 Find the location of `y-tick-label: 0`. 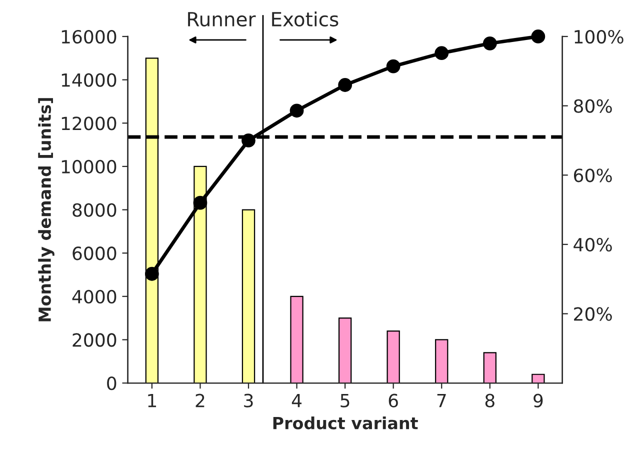

y-tick-label: 0 is located at coordinates (111, 383).